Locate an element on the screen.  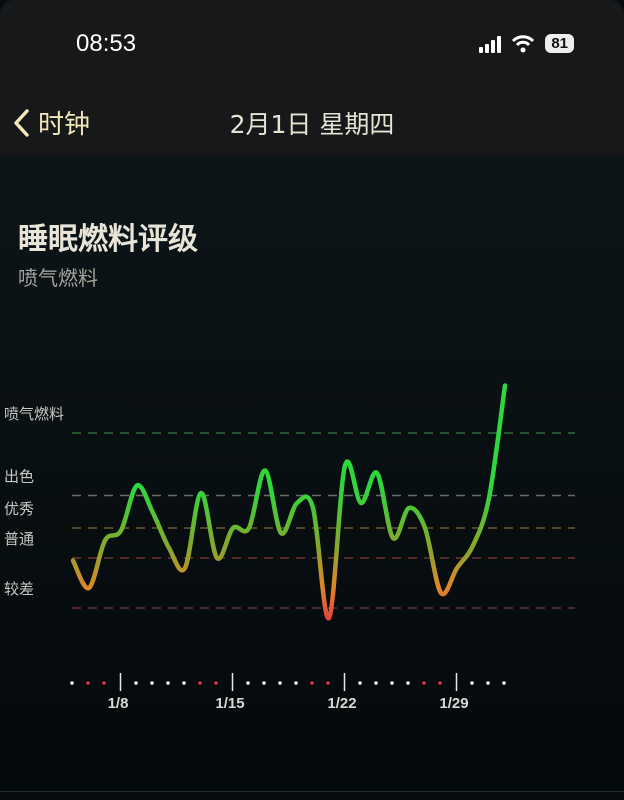
x-tick-label: 1/15 is located at coordinates (229, 703).